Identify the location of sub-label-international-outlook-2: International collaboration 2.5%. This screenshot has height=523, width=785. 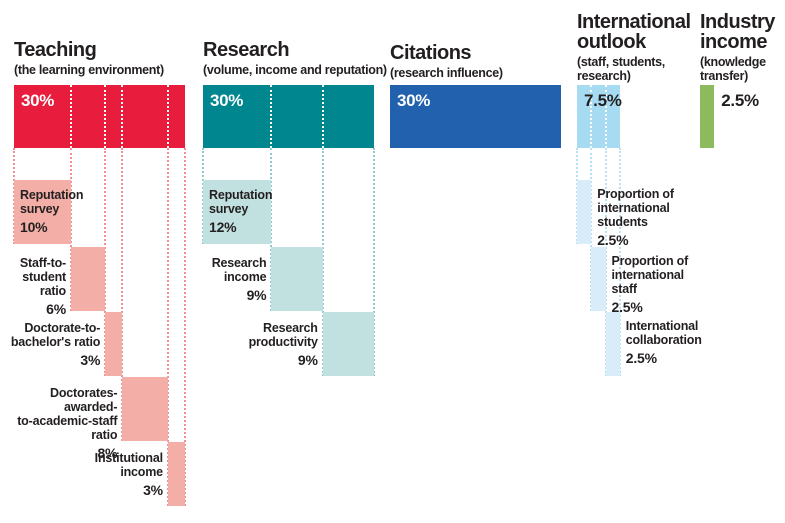
(664, 342).